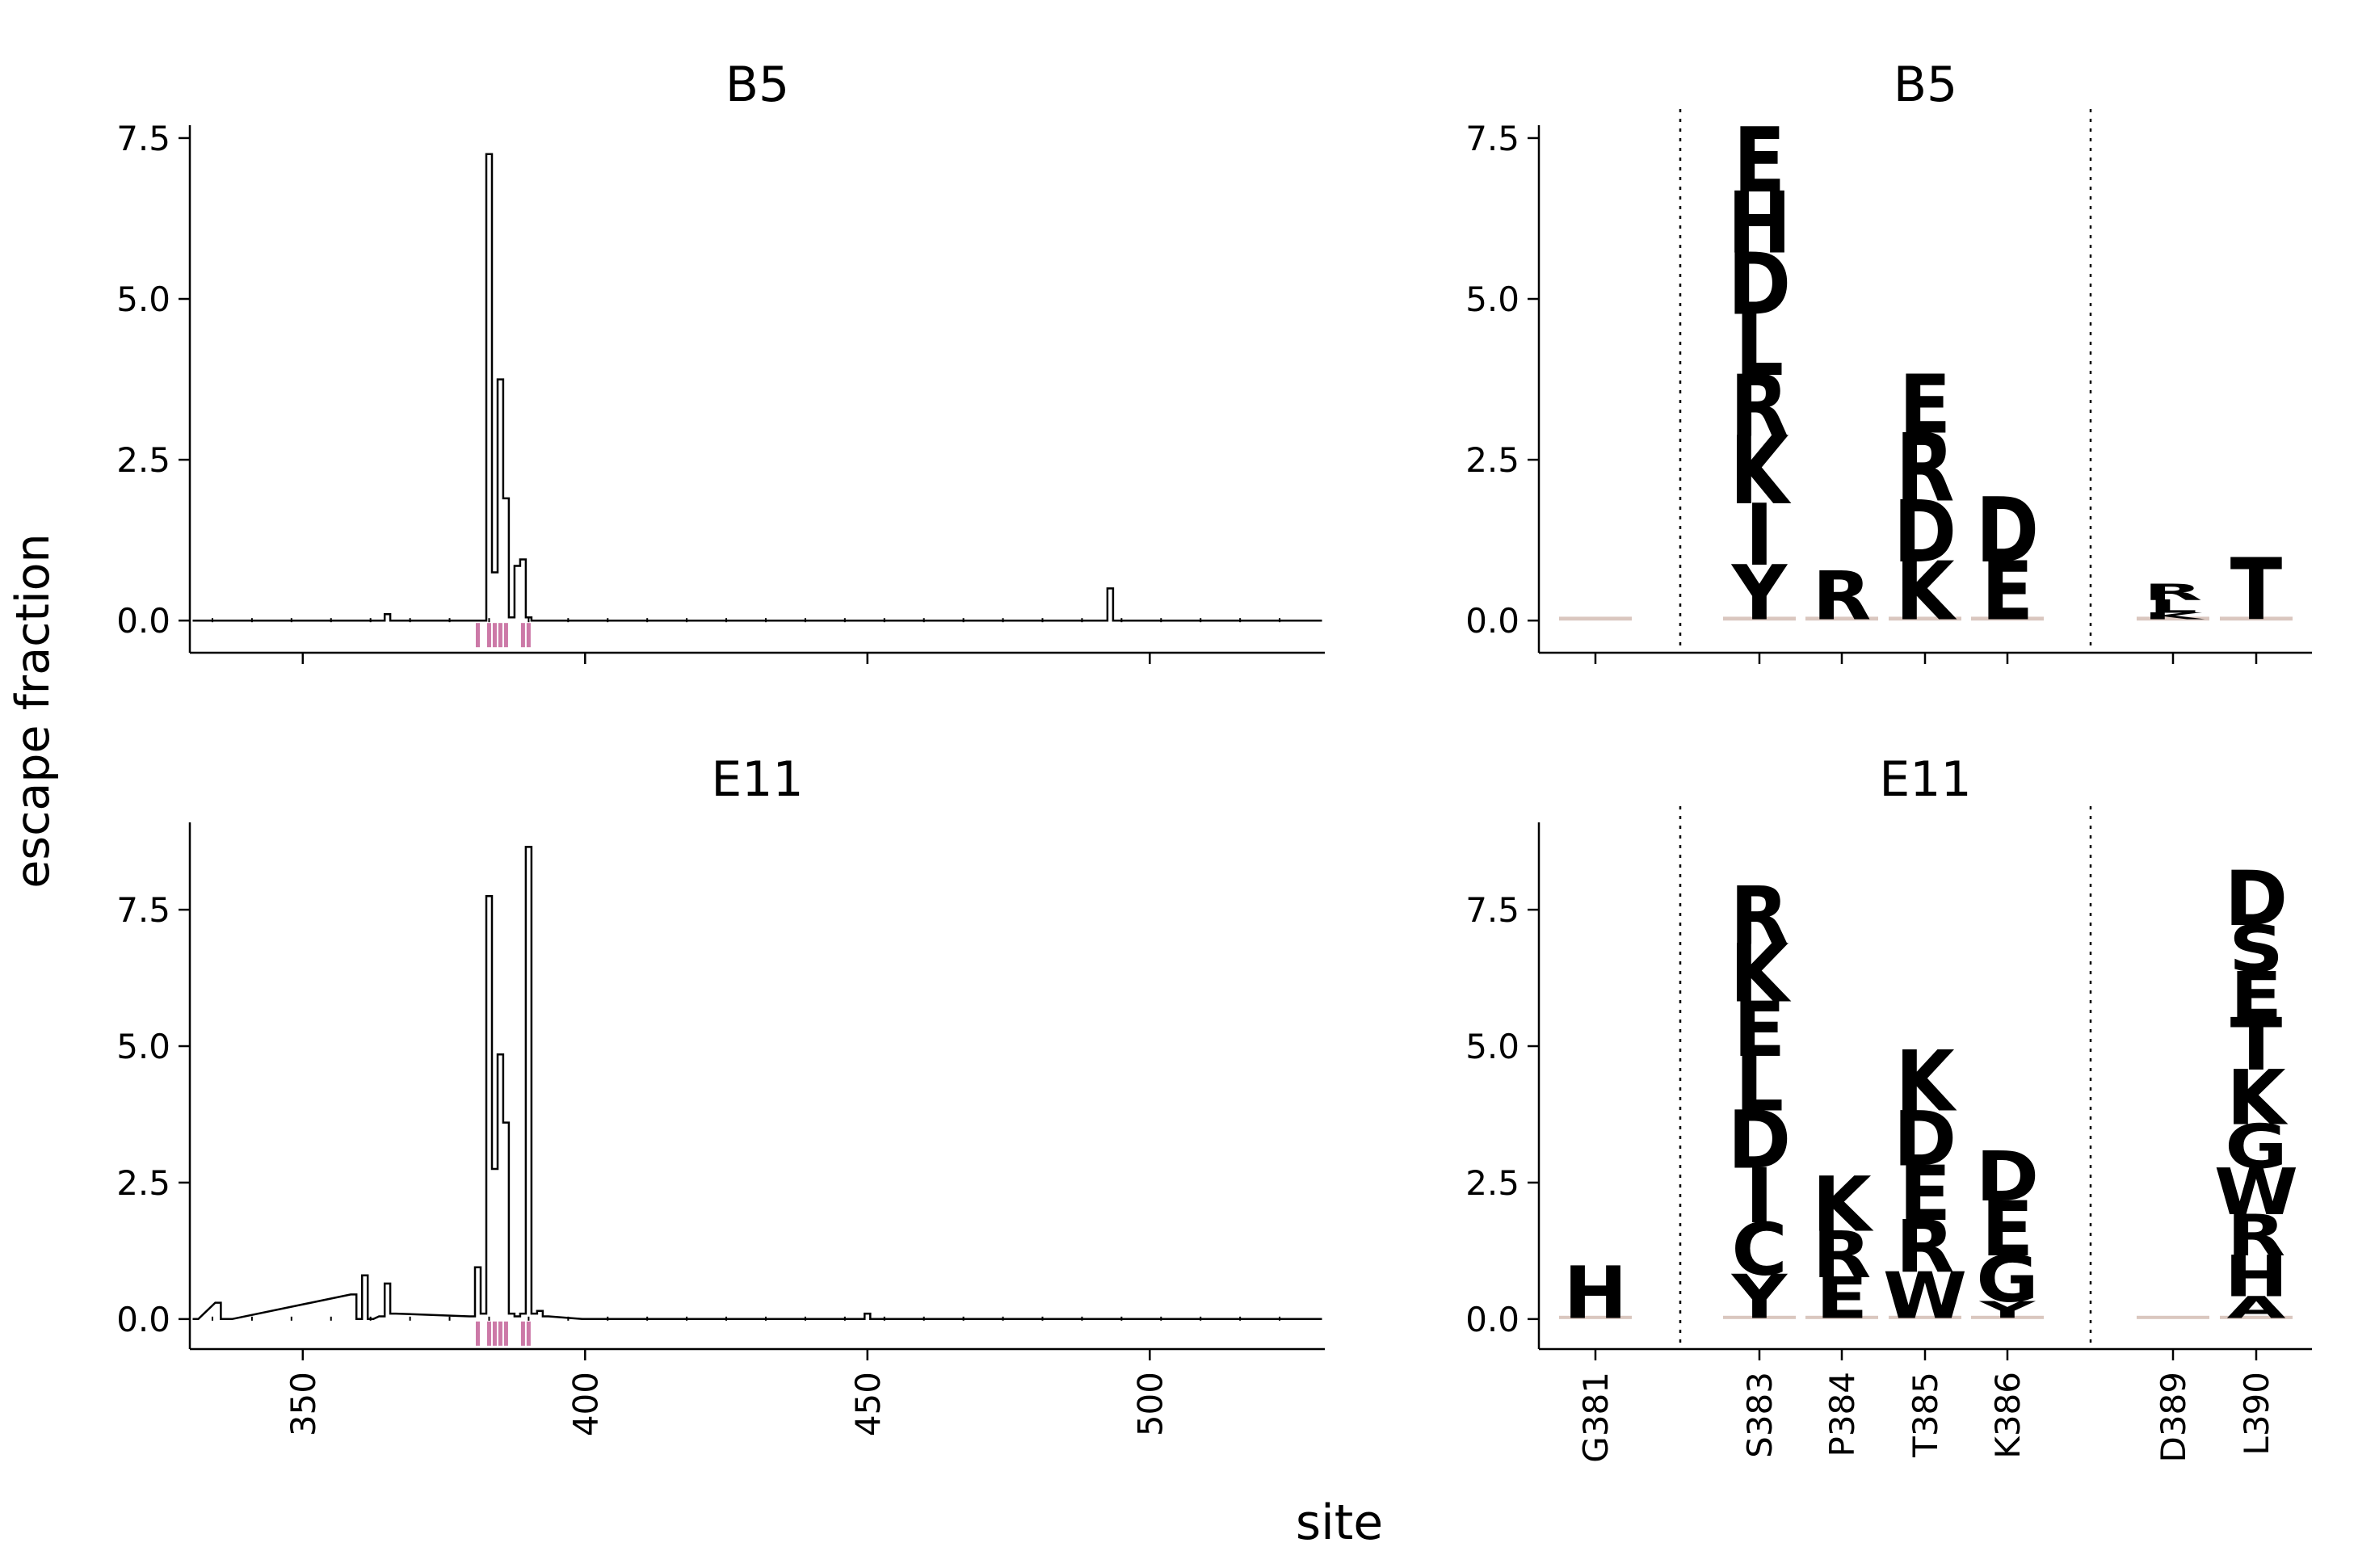 This screenshot has height=1568, width=2358. What do you see at coordinates (1150, 1404) in the screenshot?
I see `x-tick-label: 500` at bounding box center [1150, 1404].